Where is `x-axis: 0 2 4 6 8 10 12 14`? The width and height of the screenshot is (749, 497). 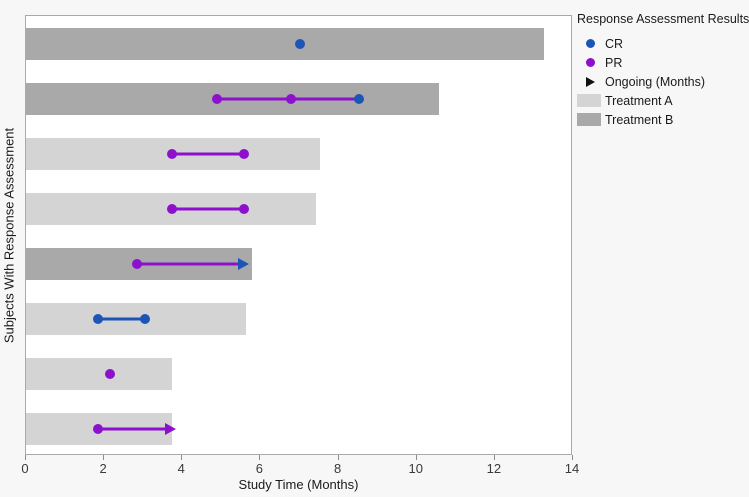
x-axis: 0 2 4 6 8 10 12 14 is located at coordinates (300, 468).